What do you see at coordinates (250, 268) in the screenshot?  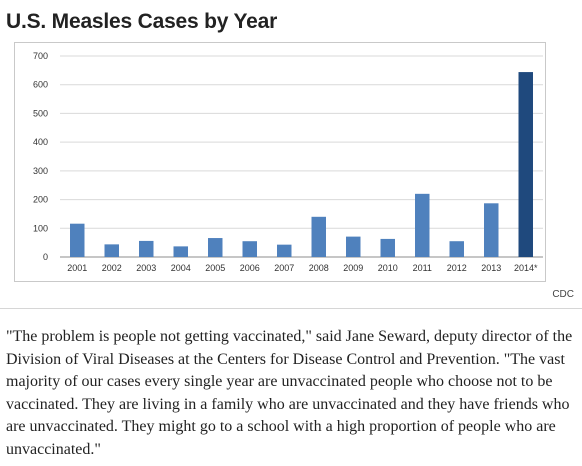 I see `x-tick-label: 2006` at bounding box center [250, 268].